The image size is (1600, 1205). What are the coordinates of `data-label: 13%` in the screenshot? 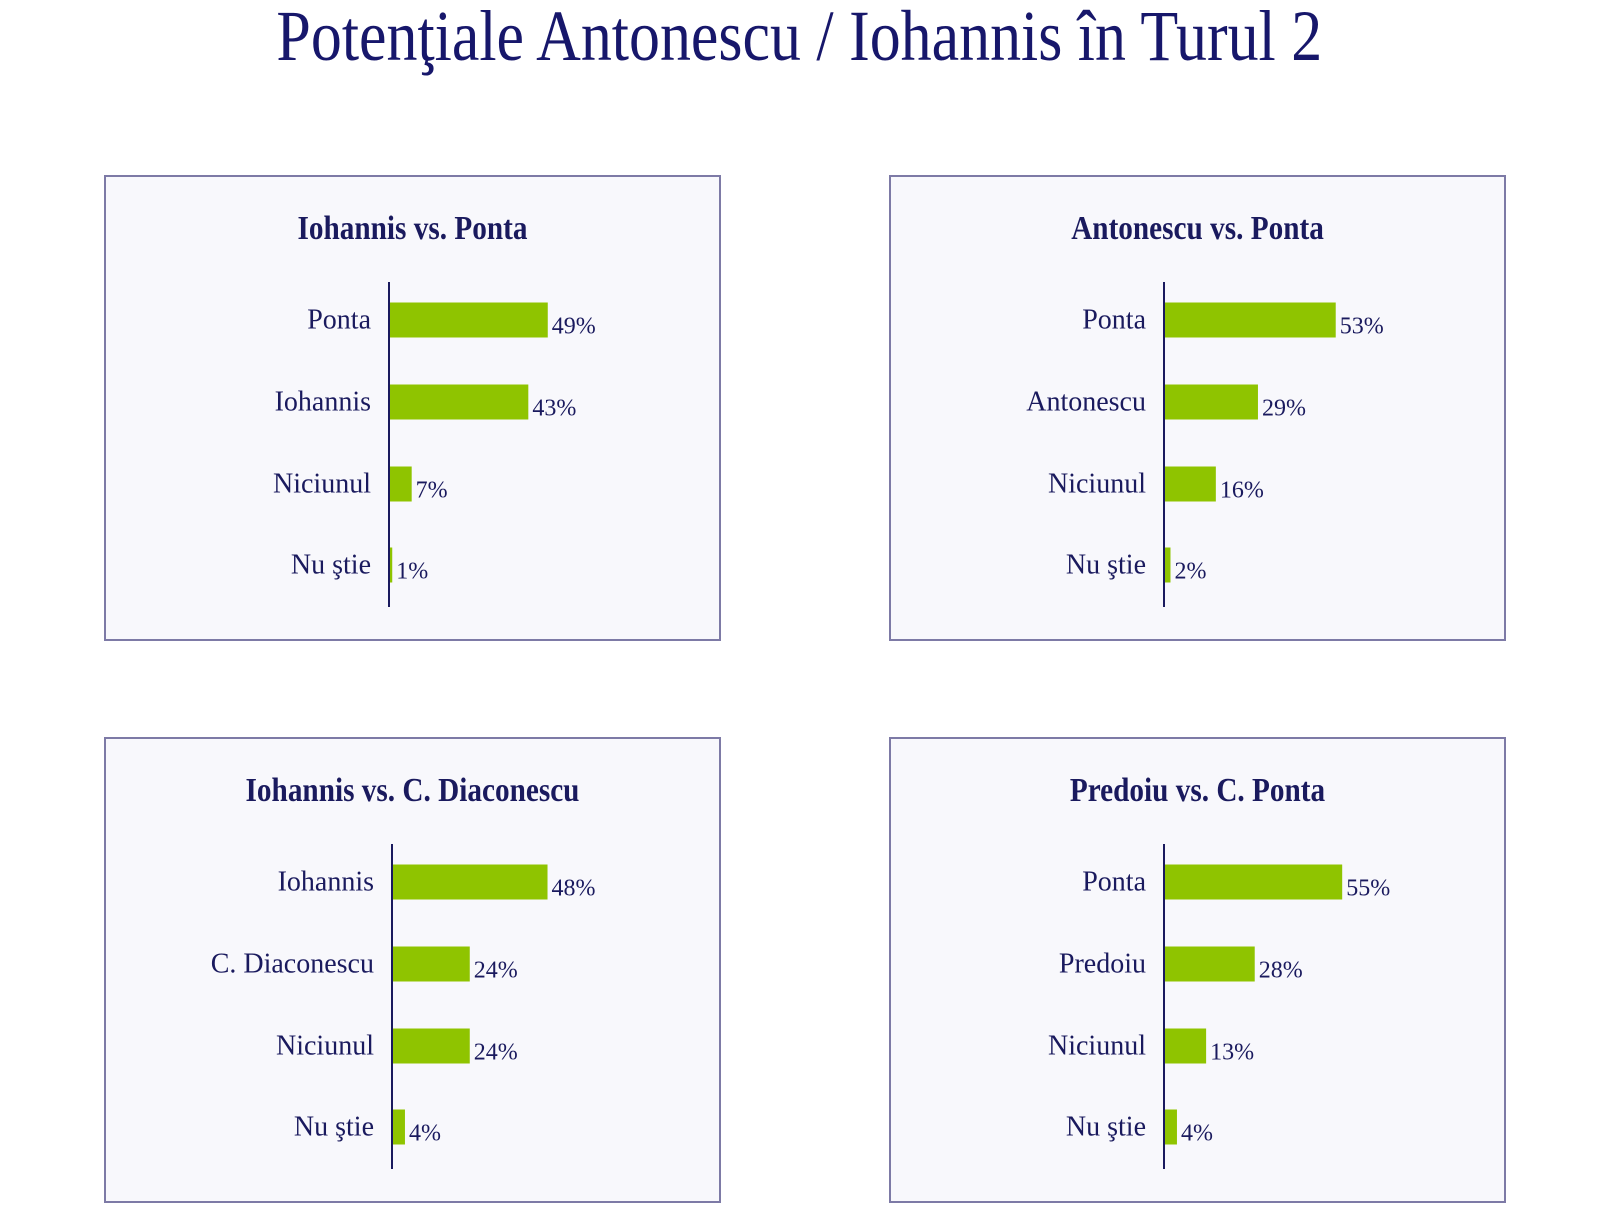 It's located at (1232, 1053).